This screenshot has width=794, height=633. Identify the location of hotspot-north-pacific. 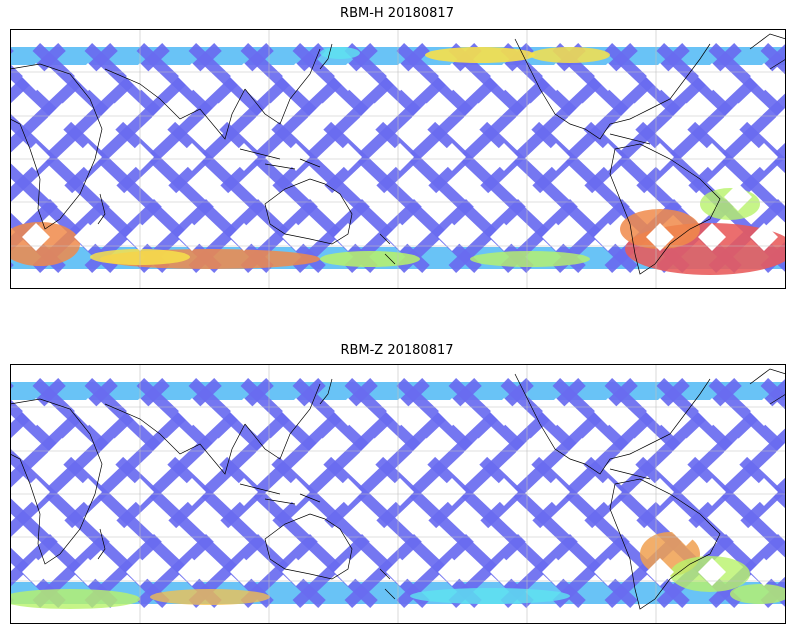
(480, 55).